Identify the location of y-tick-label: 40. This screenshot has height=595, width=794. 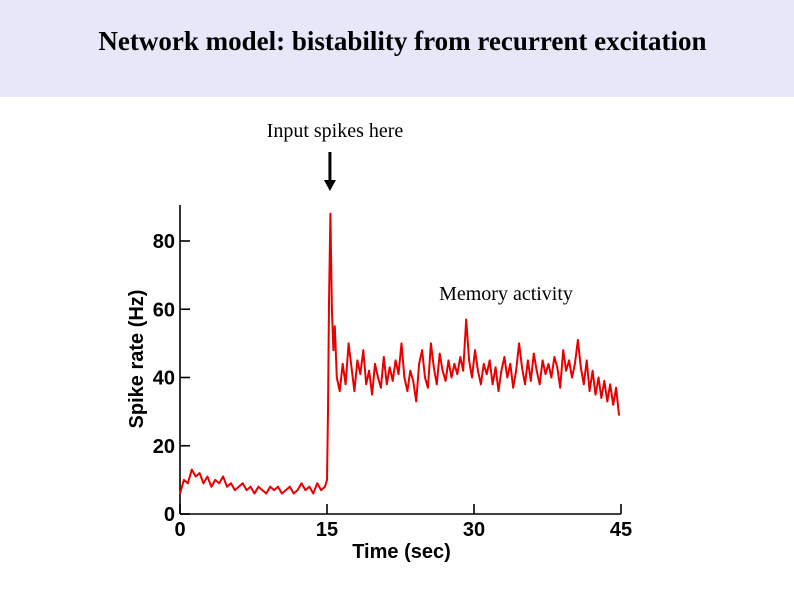
(164, 379).